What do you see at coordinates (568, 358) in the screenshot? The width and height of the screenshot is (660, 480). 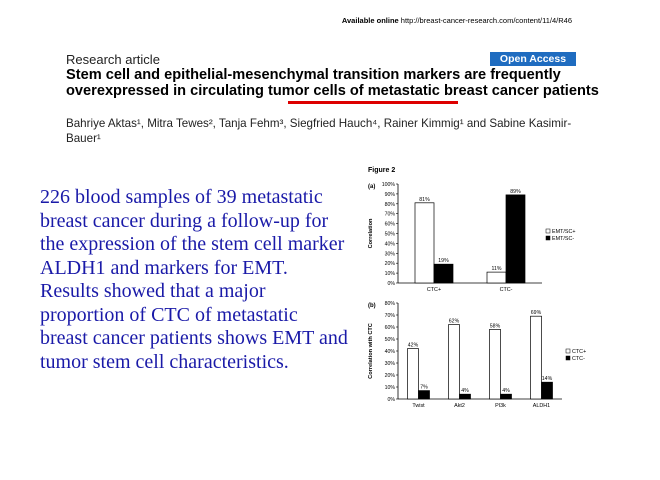 I see `legend-swatch-CTC-` at bounding box center [568, 358].